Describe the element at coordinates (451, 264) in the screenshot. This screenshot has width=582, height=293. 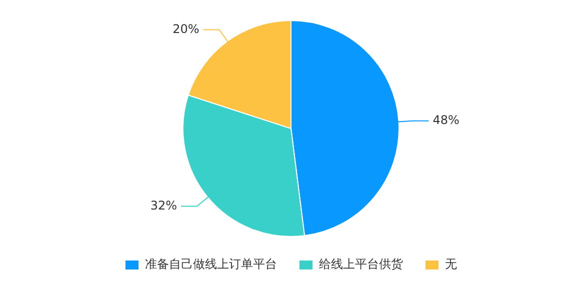
I see `legend-label: 无` at that location.